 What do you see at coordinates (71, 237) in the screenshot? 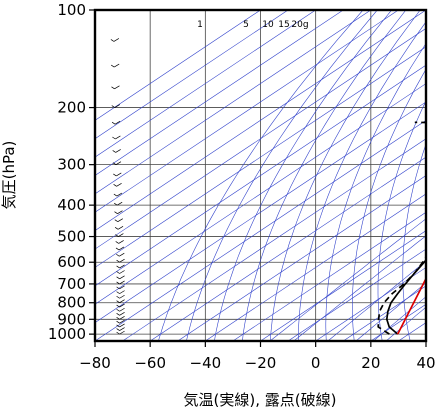
I see `y-tick-label: 500` at bounding box center [71, 237].